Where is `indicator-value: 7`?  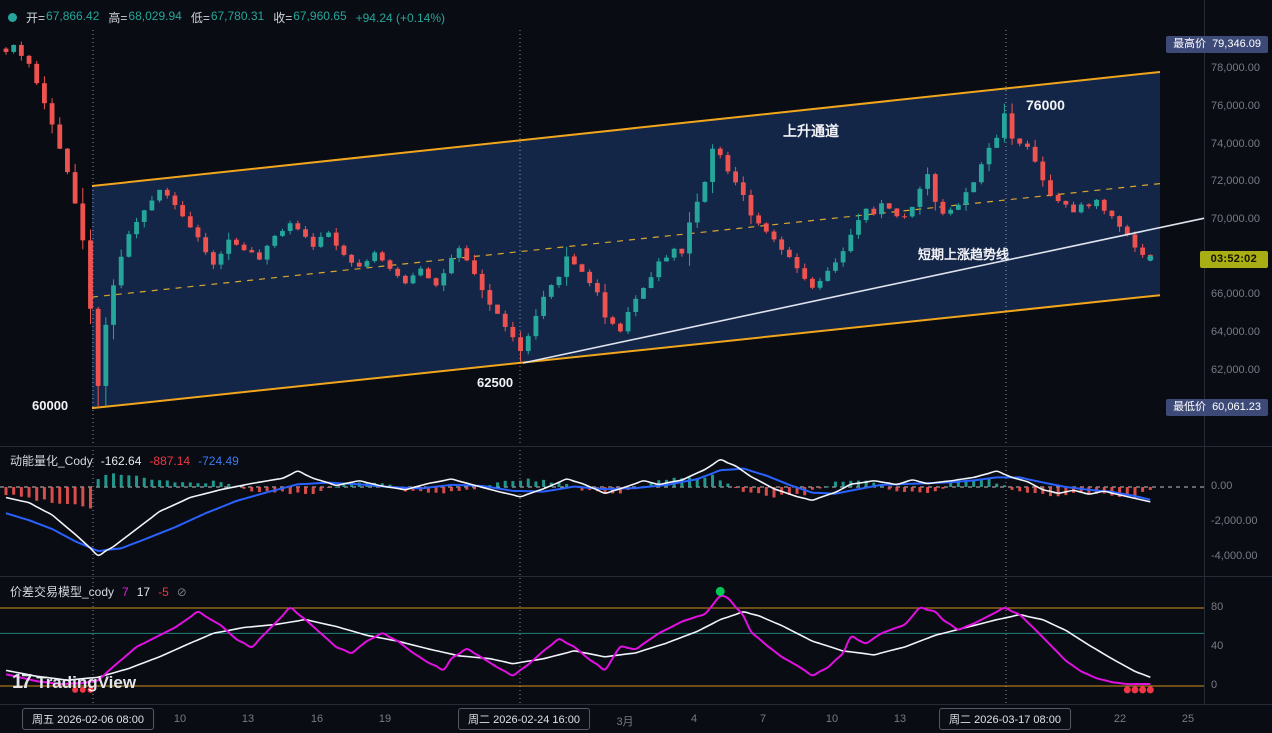 indicator-value: 7 is located at coordinates (125, 592).